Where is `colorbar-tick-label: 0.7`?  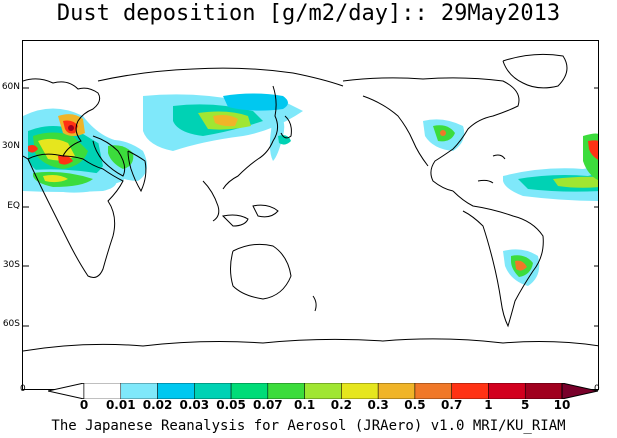 colorbar-tick-label: 0.7 is located at coordinates (452, 405).